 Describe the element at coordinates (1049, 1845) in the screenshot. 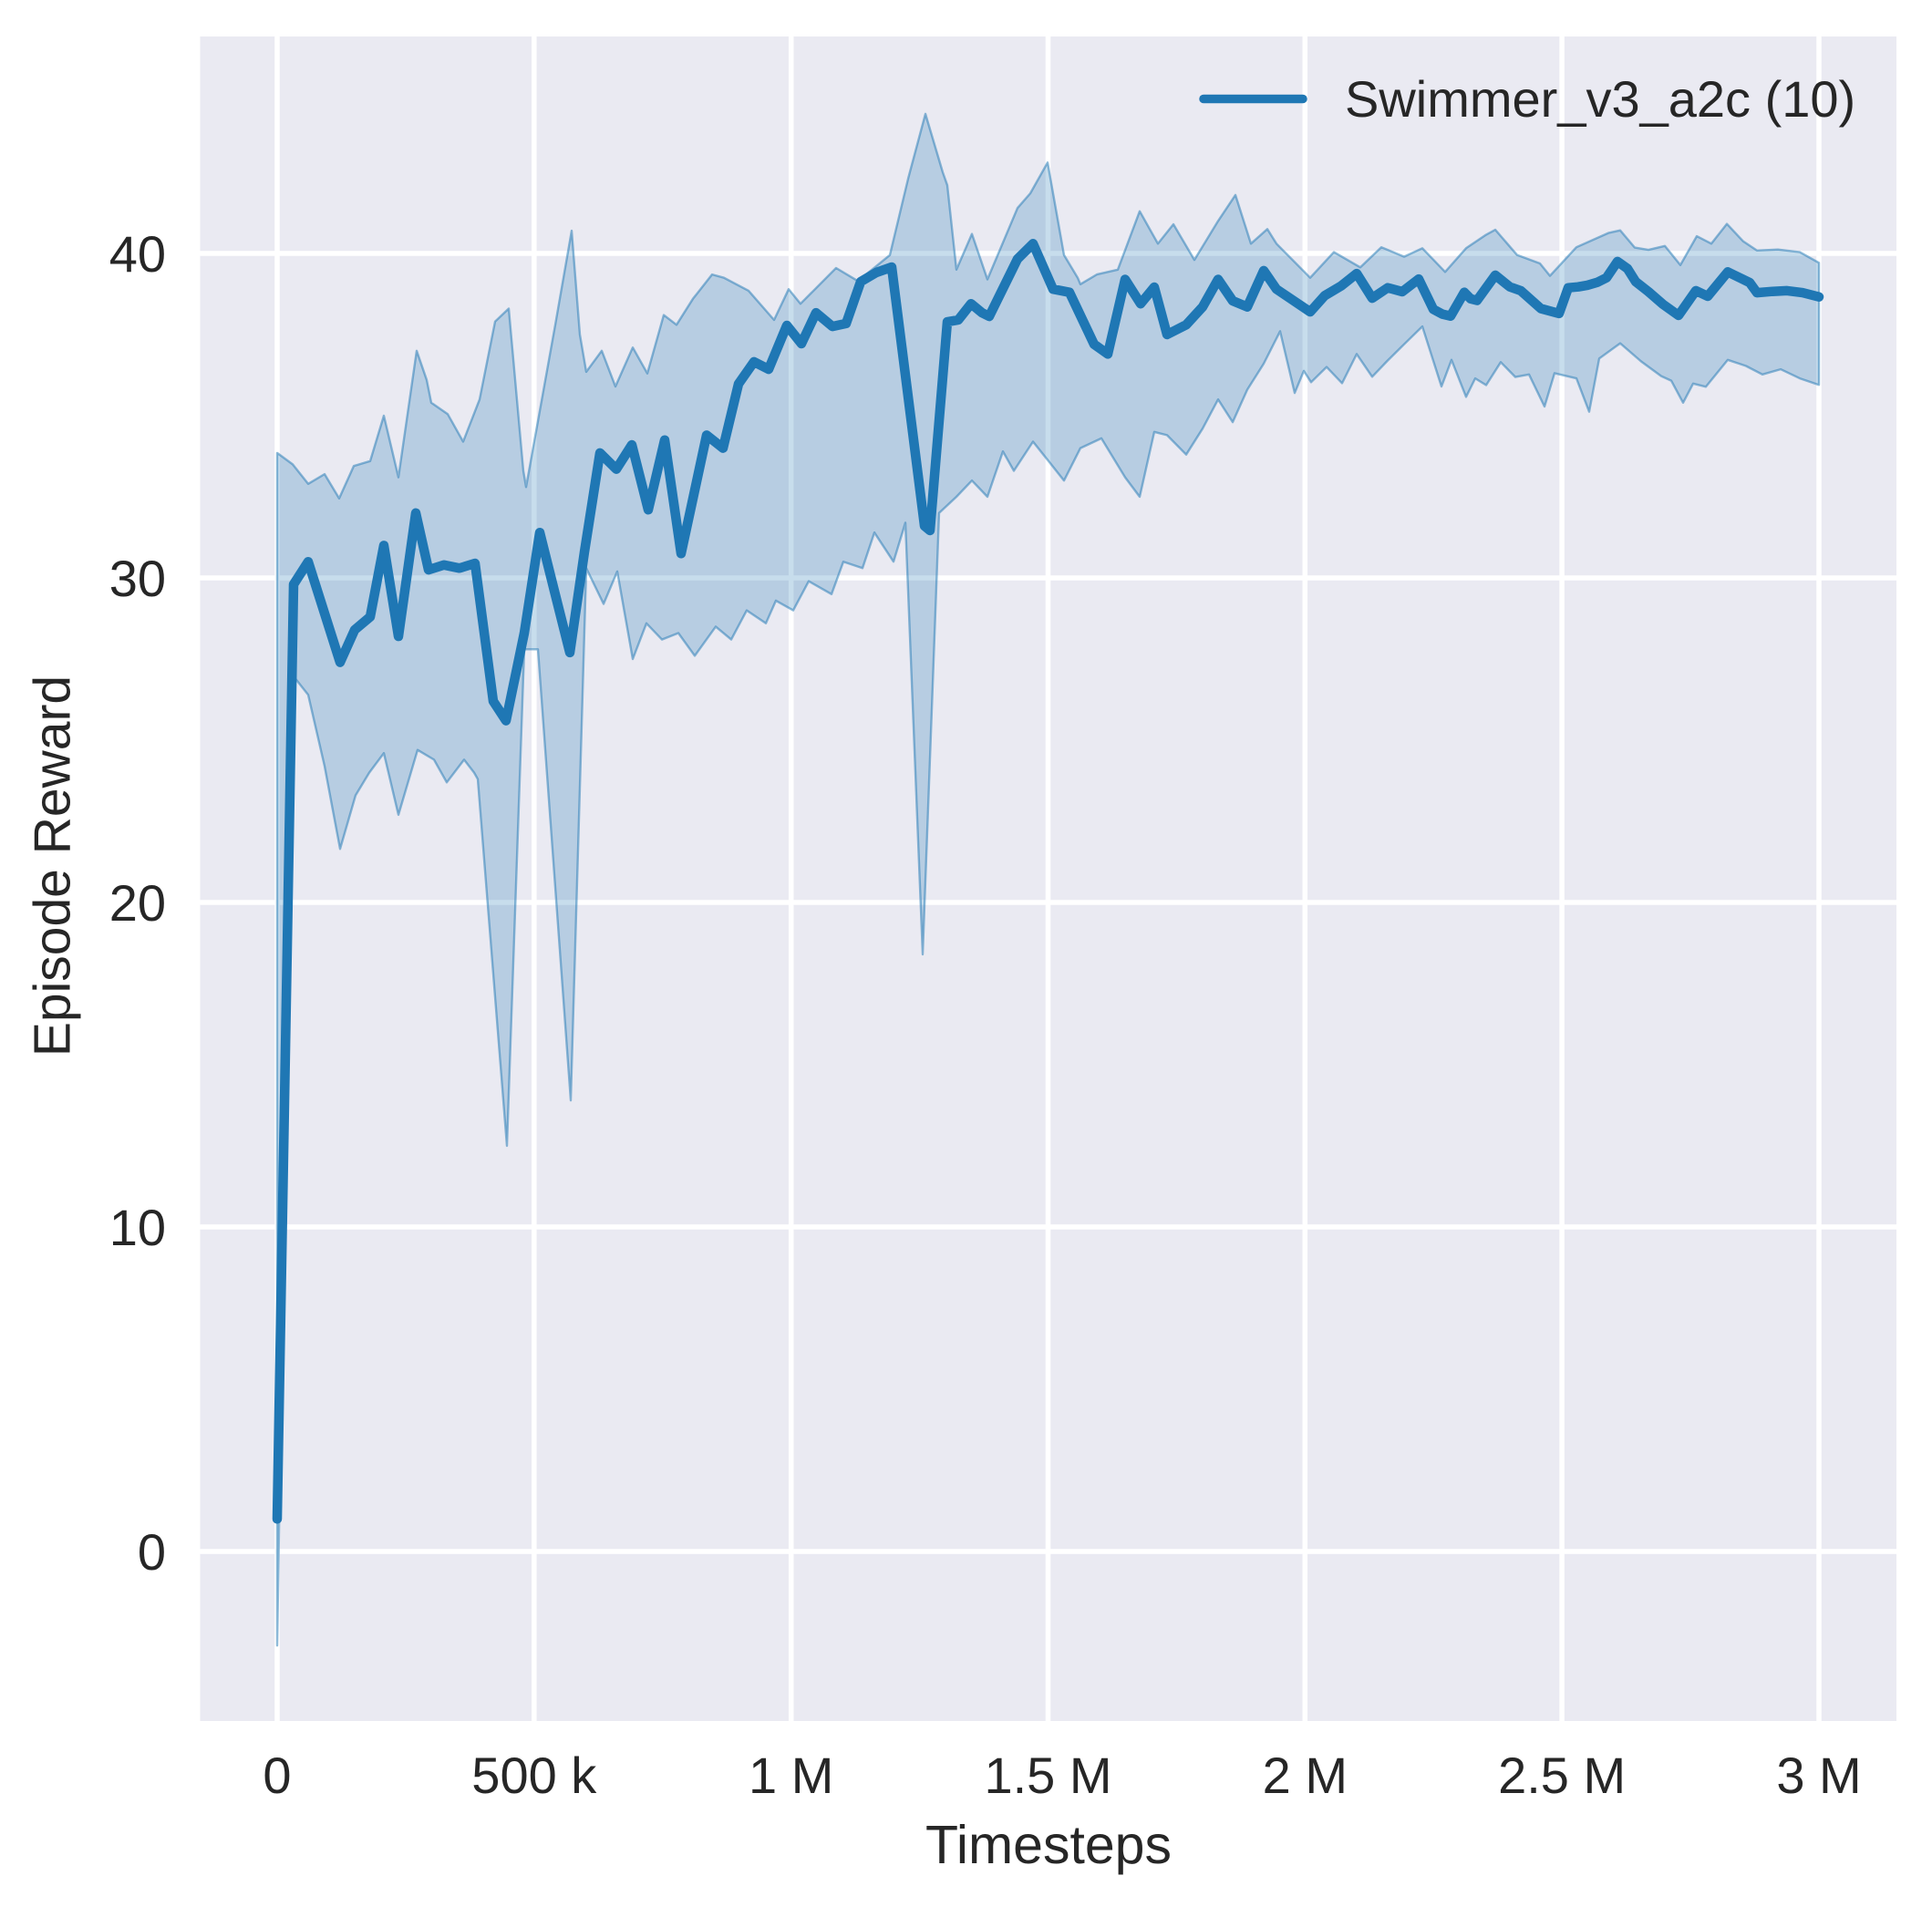

I see `svg-text: Timesteps` at that location.